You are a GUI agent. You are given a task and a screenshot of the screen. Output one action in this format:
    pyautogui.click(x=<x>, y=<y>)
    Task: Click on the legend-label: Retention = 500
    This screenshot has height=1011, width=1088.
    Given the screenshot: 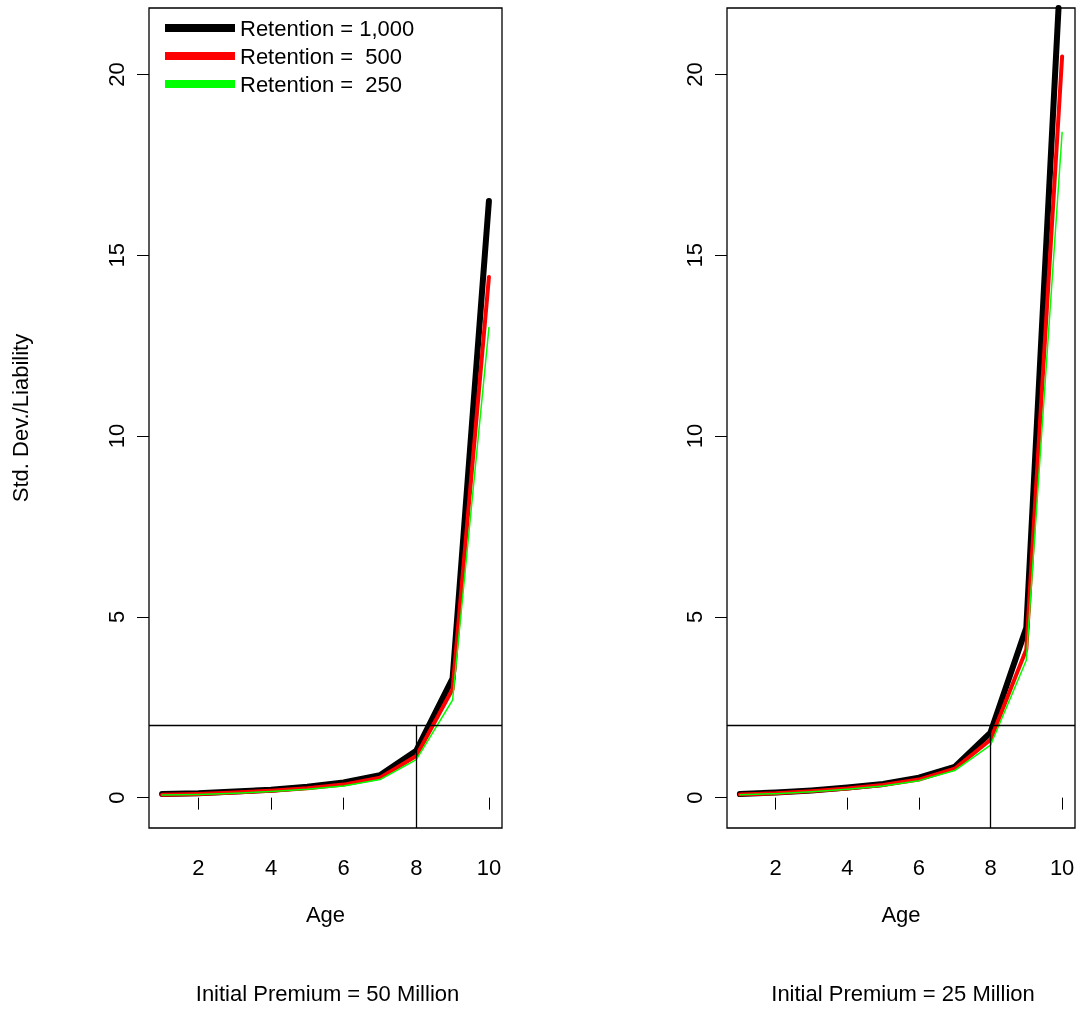 What is the action you would take?
    pyautogui.click(x=321, y=56)
    